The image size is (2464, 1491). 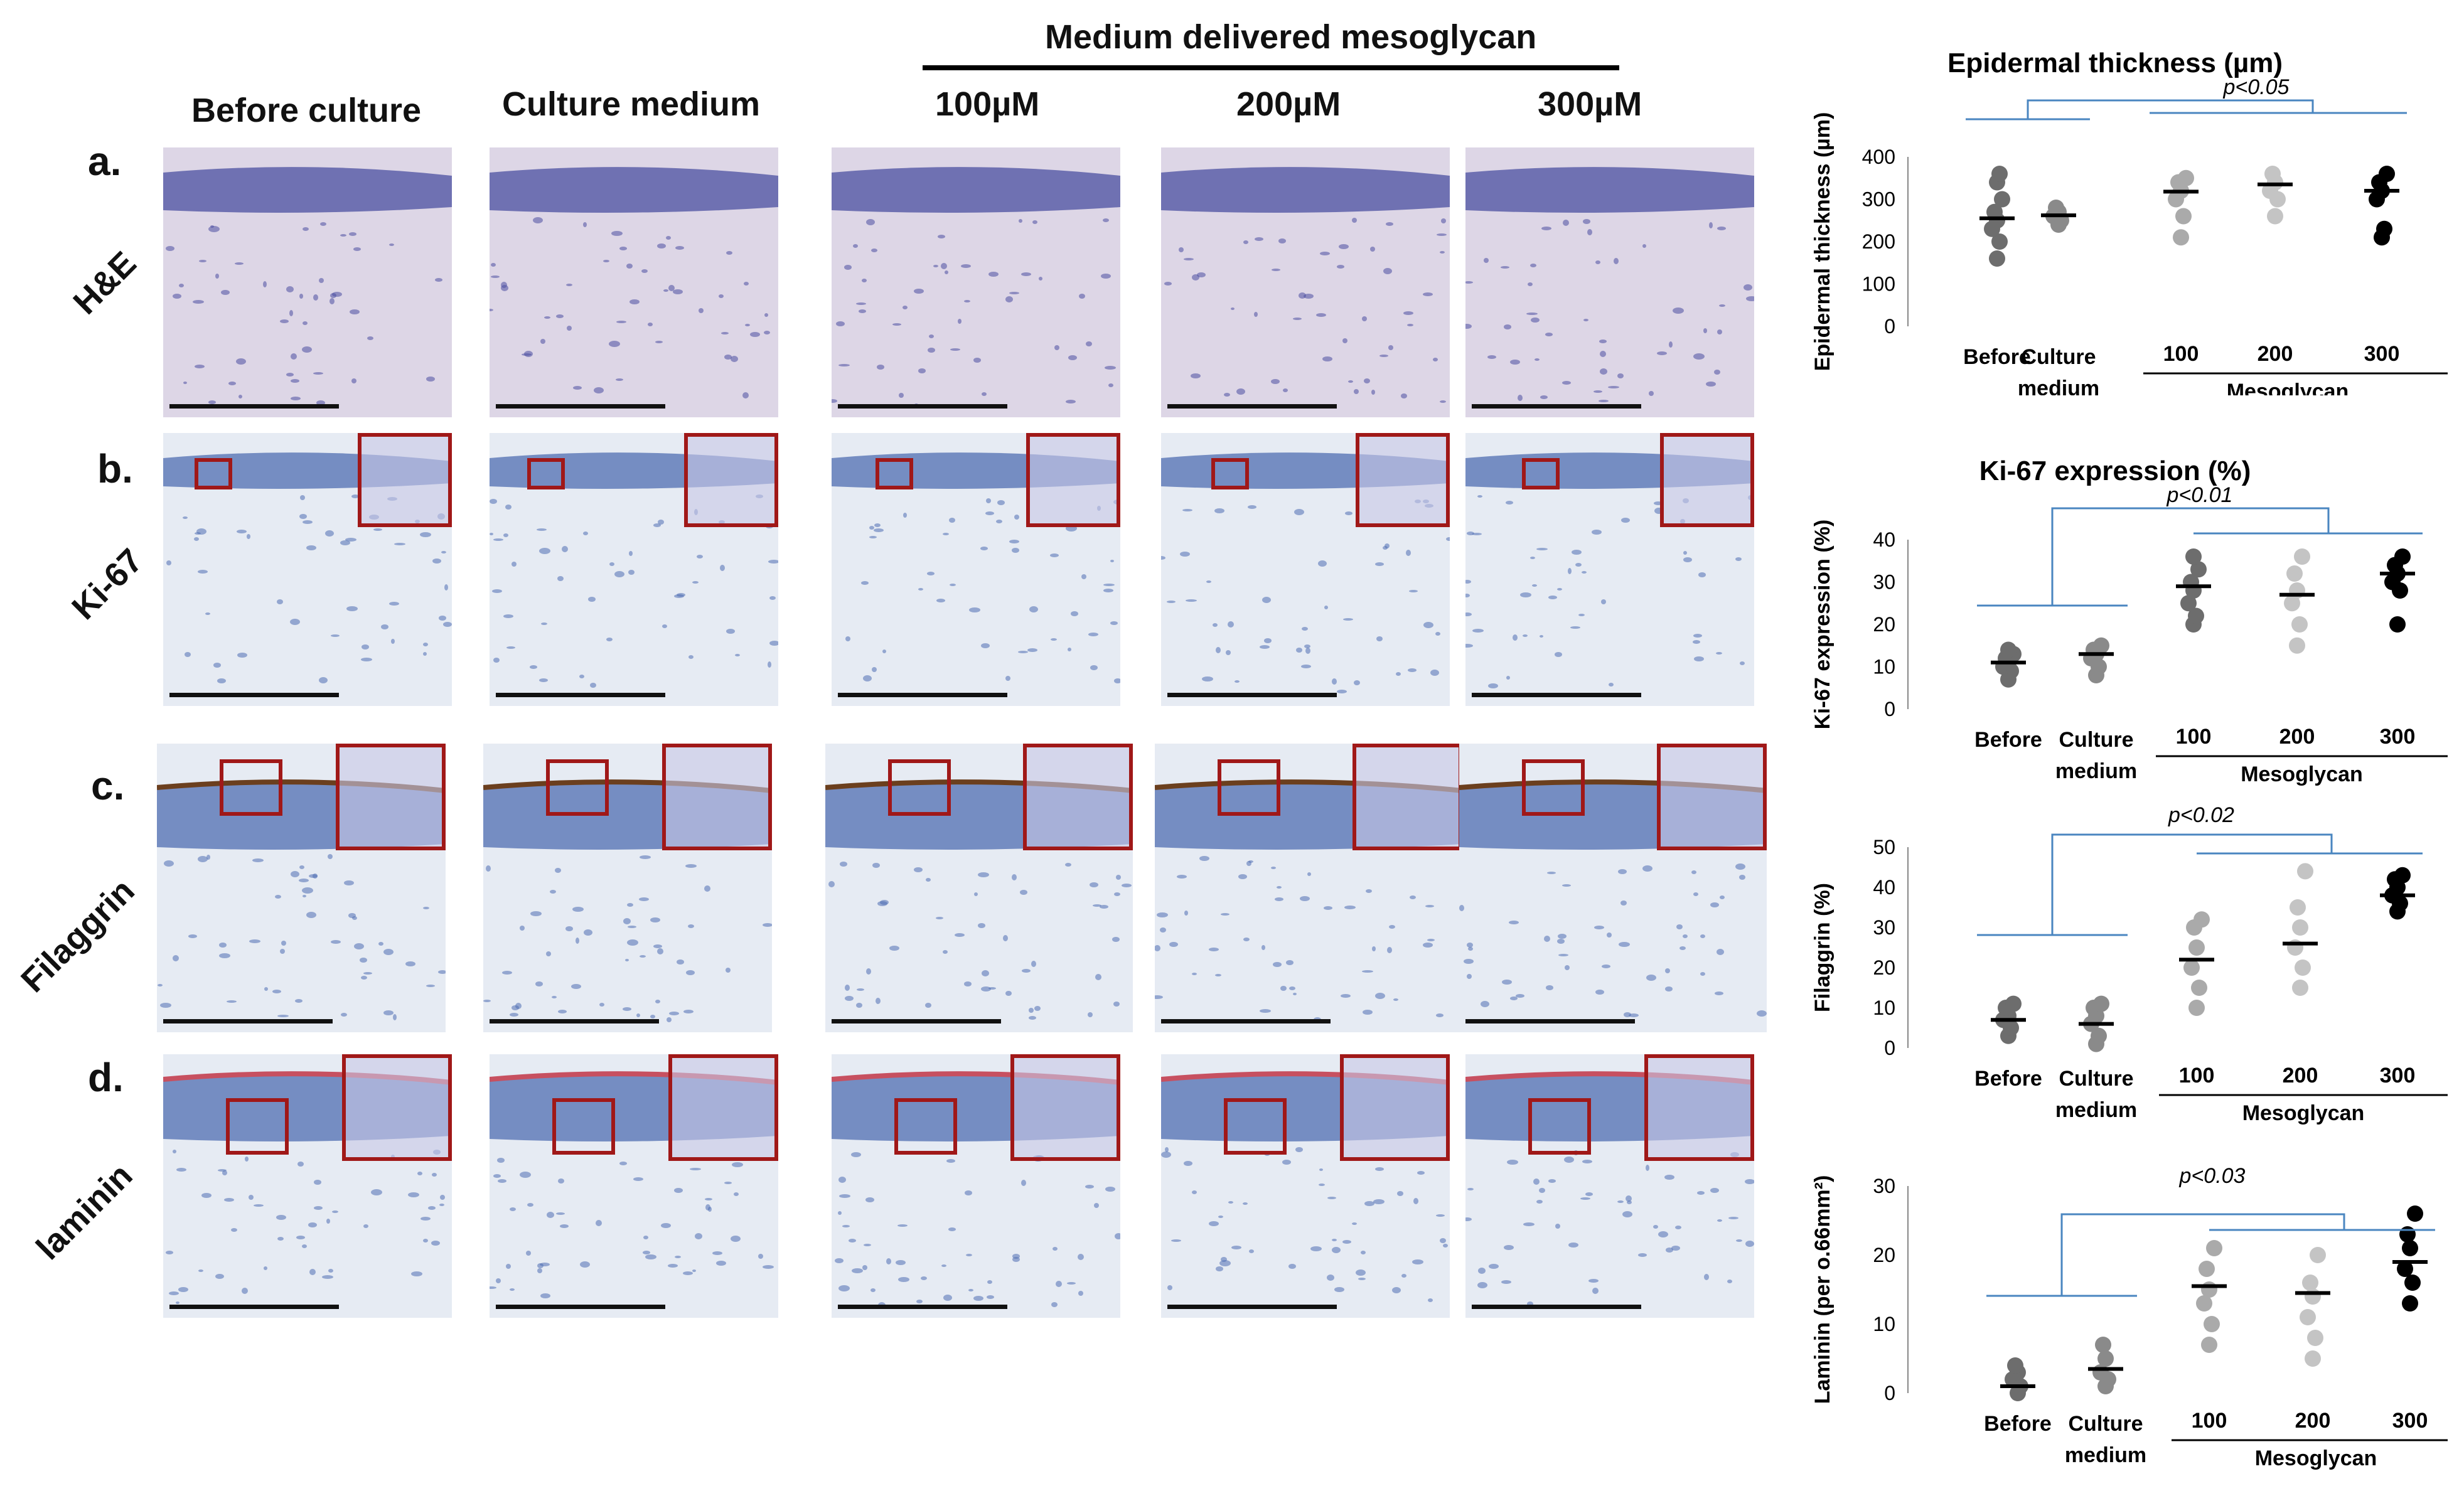 I want to click on y-tick-label: 10, so click(x=1884, y=1324).